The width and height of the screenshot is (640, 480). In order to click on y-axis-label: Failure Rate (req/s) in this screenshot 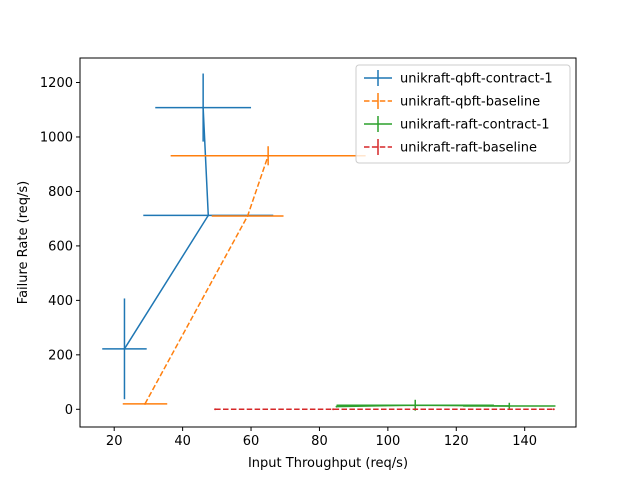, I will do `click(23, 242)`.